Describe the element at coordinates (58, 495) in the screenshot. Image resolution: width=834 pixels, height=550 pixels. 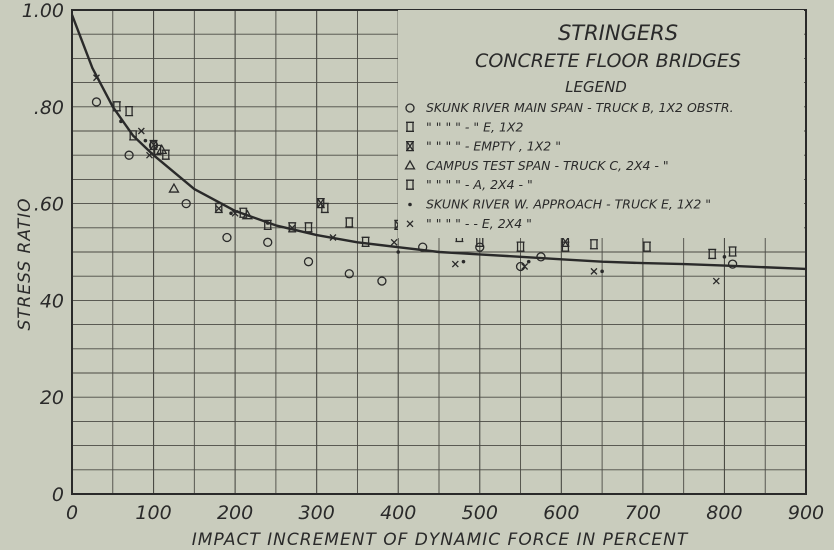
I see `y-tick-label: 0` at that location.